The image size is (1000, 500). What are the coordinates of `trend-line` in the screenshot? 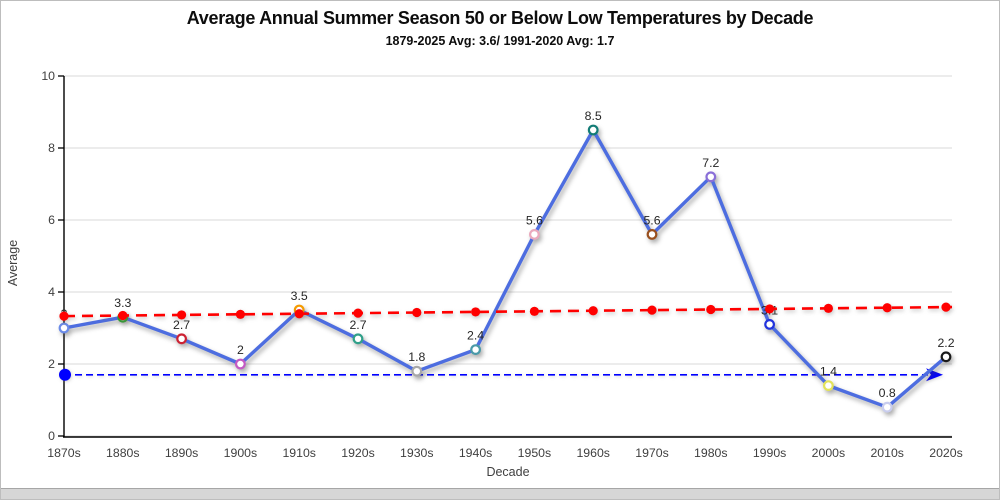 It's located at (508, 311).